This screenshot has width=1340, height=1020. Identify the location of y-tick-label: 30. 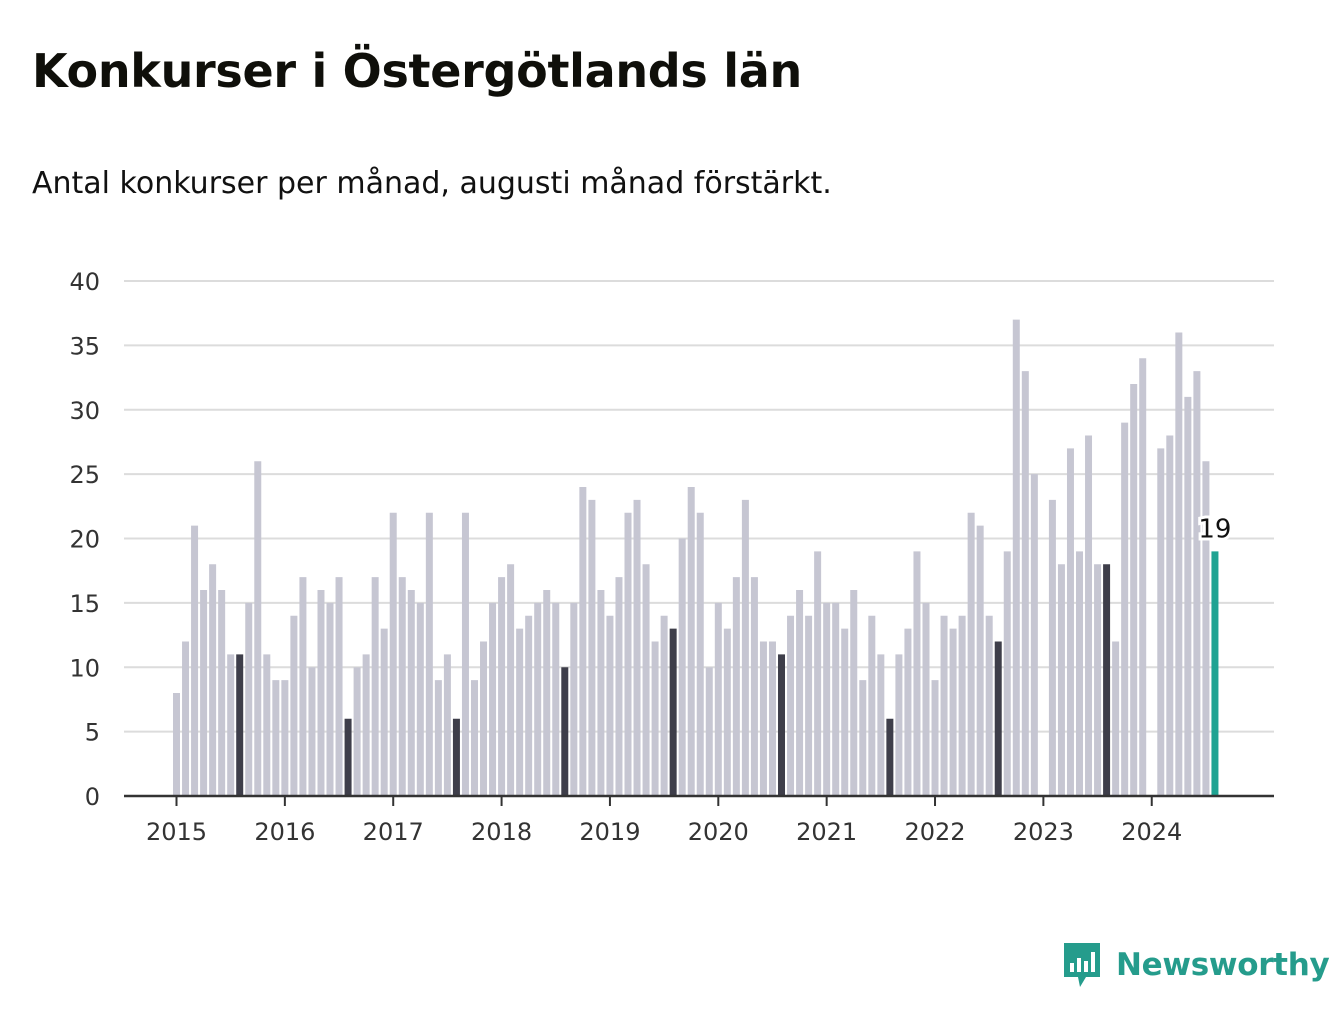
(84, 411).